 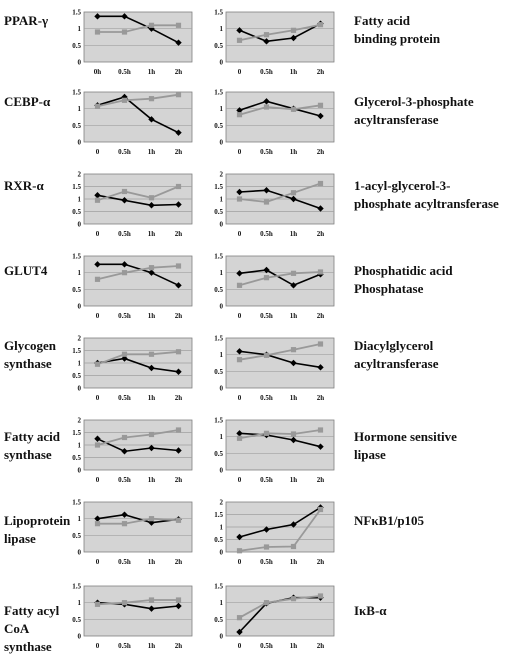 What do you see at coordinates (397, 29) in the screenshot?
I see `panel-label: Fatty acid binding protein` at bounding box center [397, 29].